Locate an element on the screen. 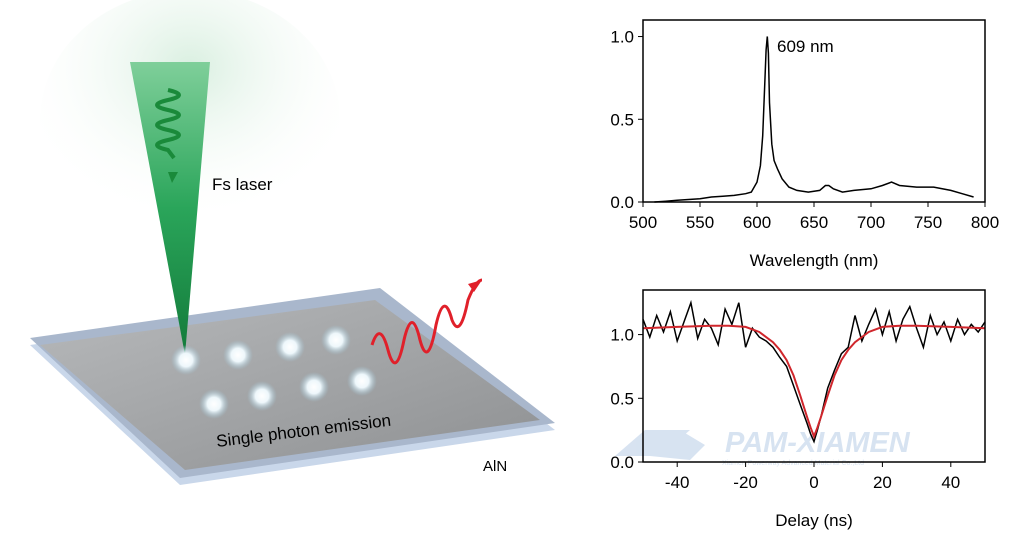 This screenshot has height=545, width=1009. substrate-label: AlN is located at coordinates (495, 466).